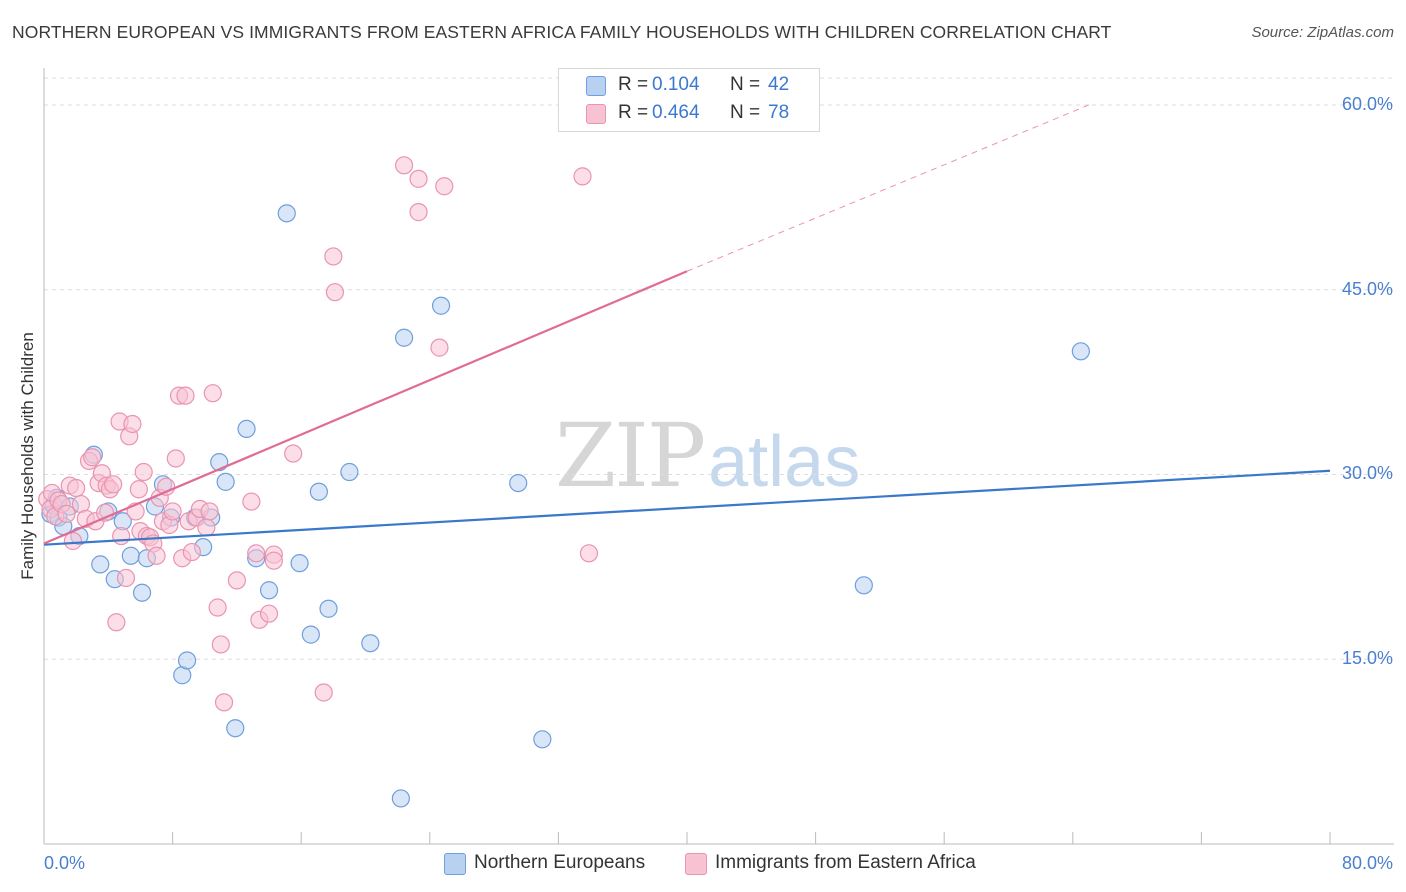  What do you see at coordinates (1367, 288) in the screenshot?
I see `y-tick-label: 45.0%` at bounding box center [1367, 288].